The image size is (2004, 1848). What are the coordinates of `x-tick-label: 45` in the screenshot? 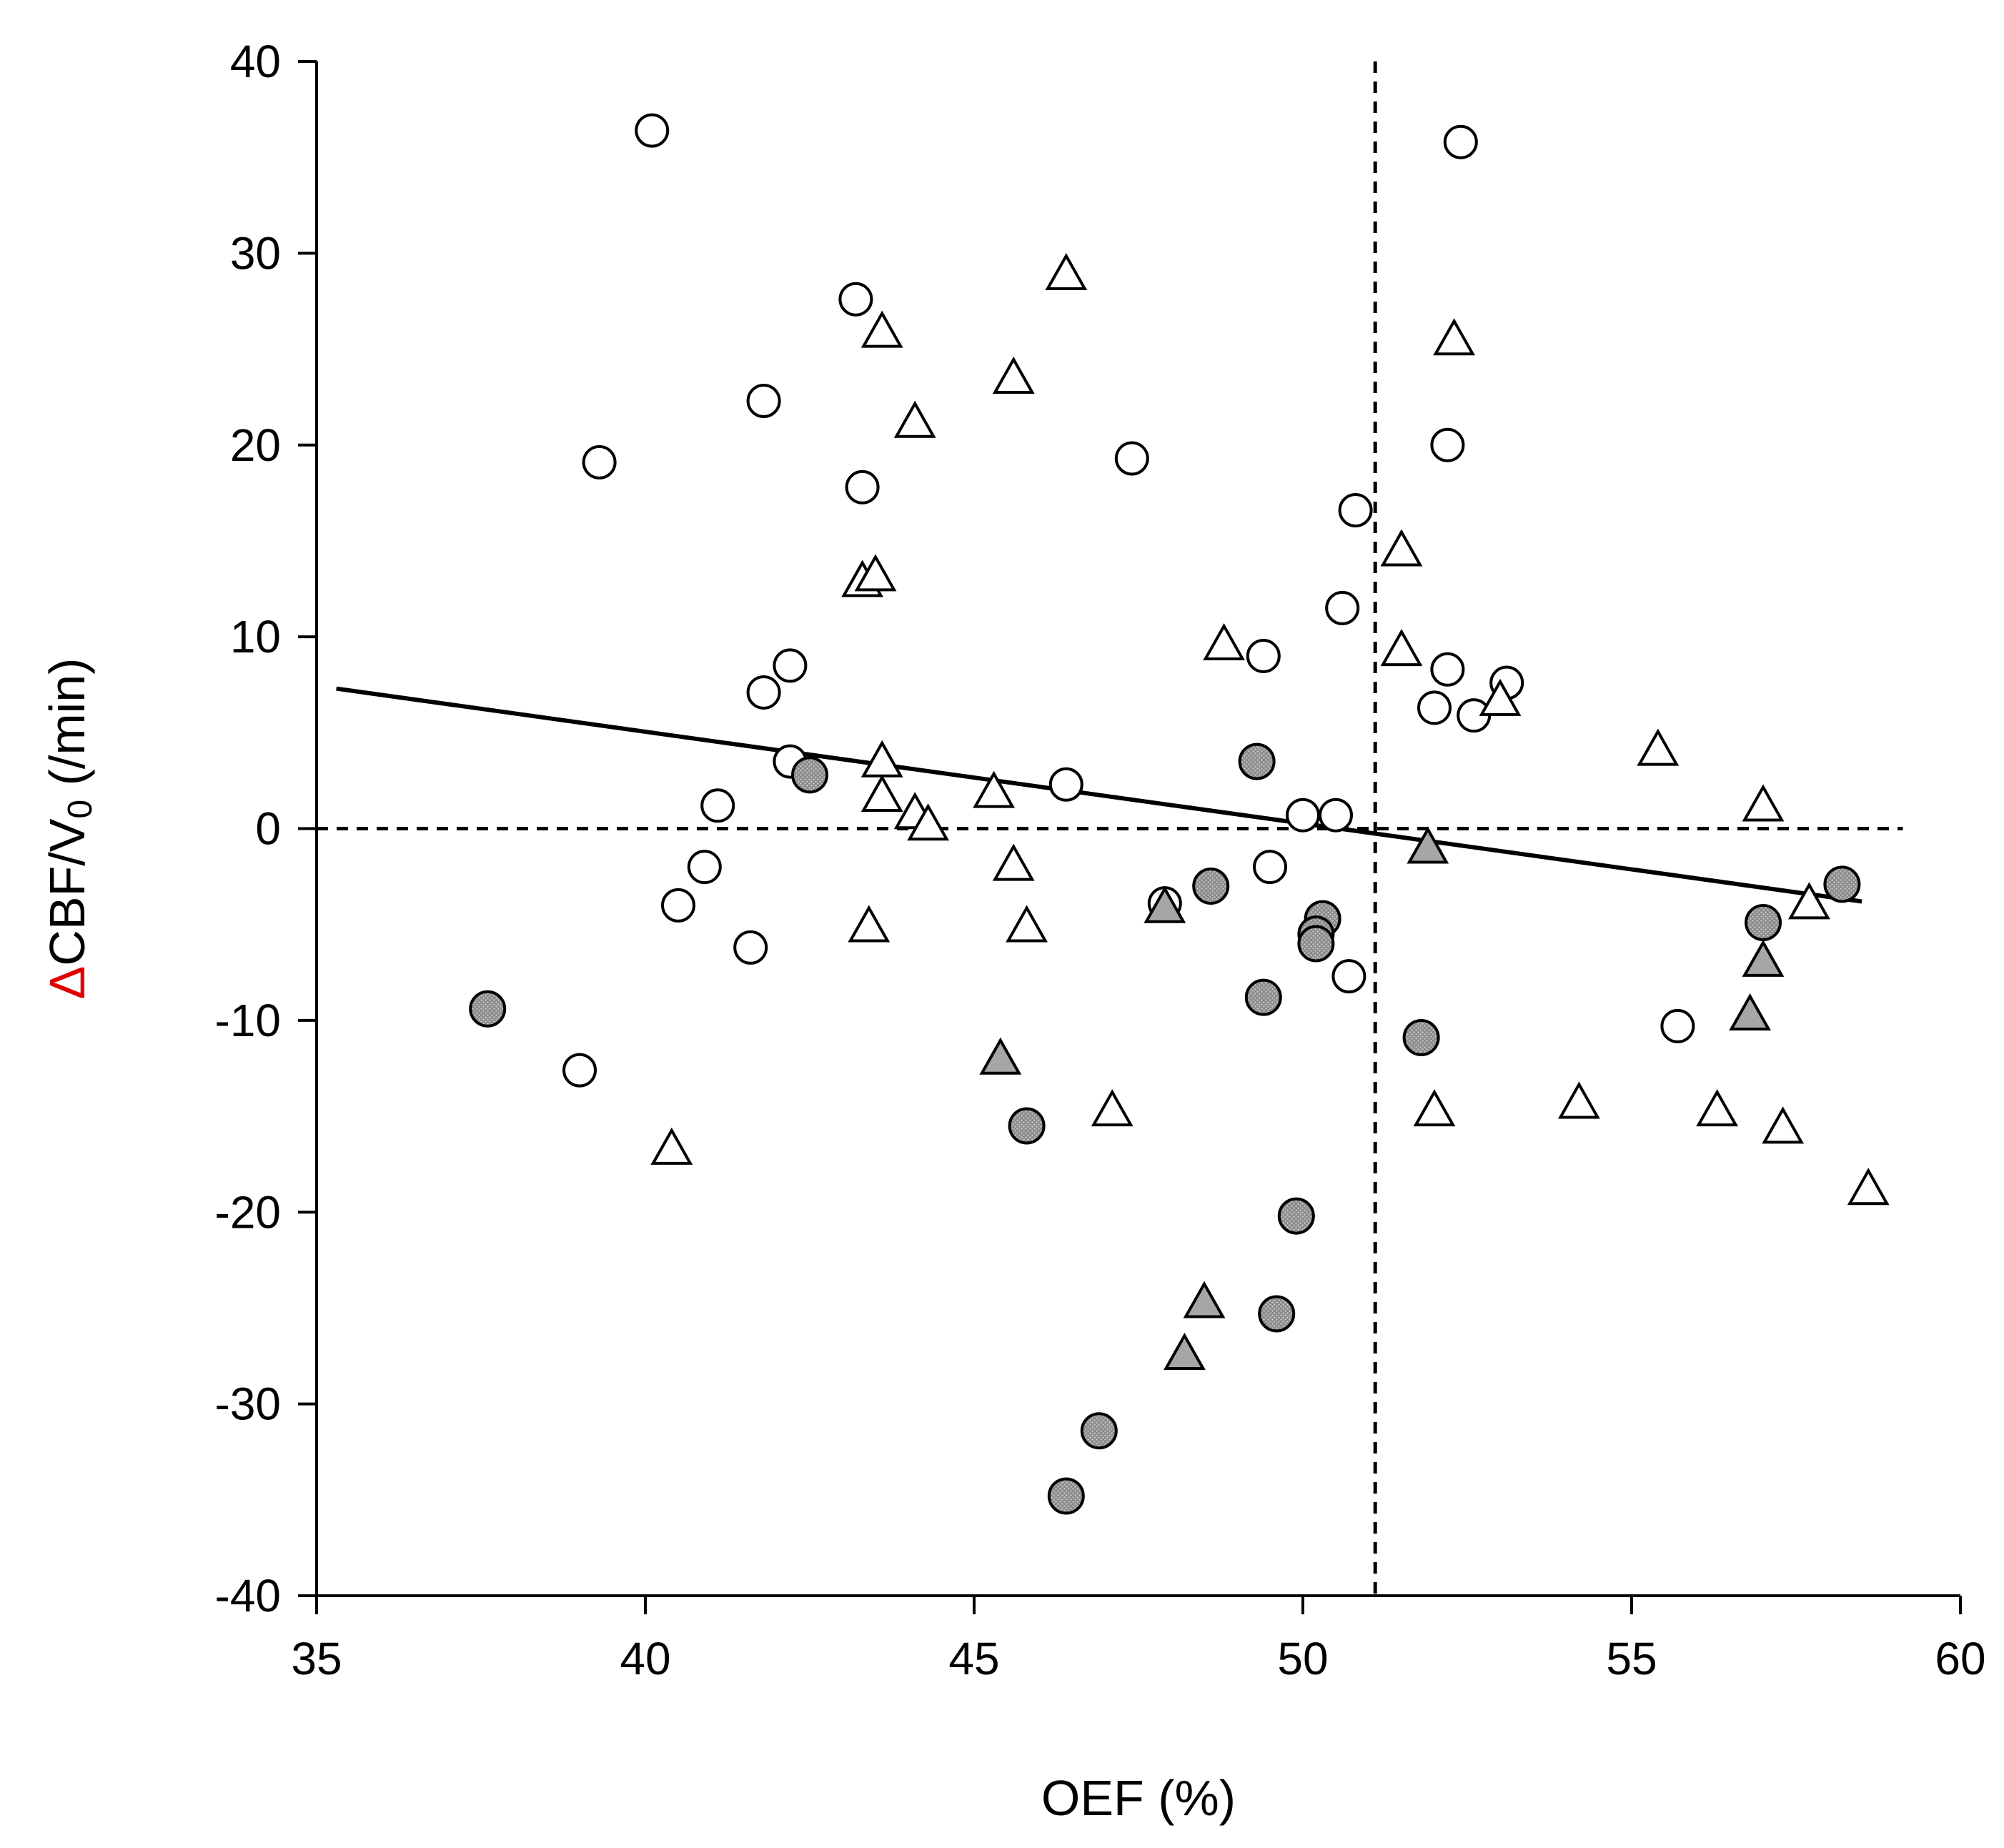 It's located at (973, 1659).